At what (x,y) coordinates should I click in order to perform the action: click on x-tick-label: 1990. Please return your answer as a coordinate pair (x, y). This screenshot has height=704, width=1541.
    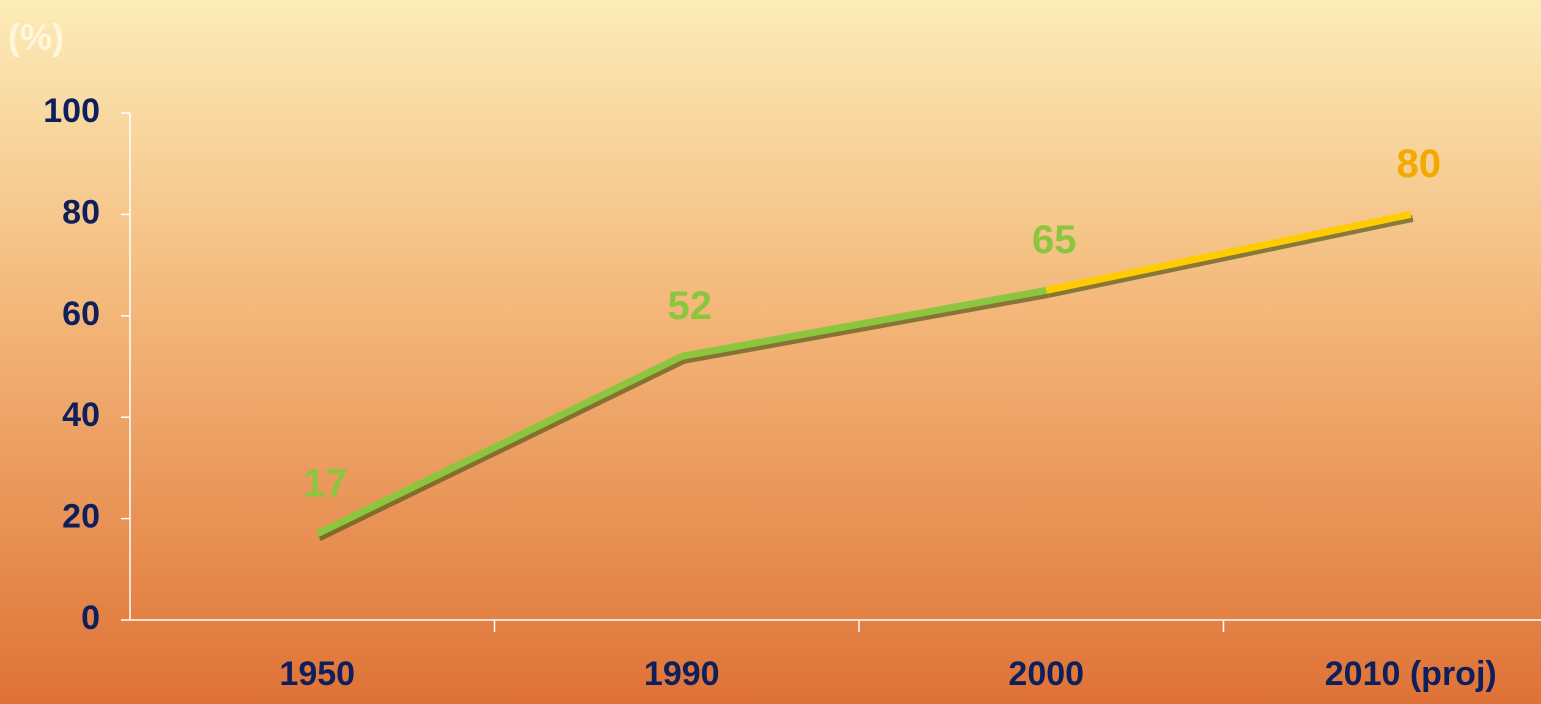
    Looking at the image, I should click on (682, 674).